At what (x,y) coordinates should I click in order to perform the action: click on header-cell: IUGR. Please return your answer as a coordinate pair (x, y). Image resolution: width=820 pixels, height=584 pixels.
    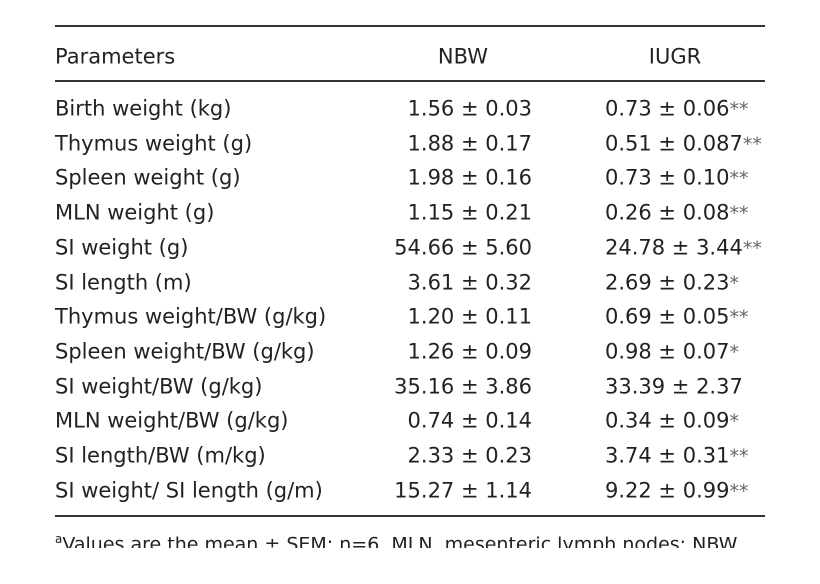
    Looking at the image, I should click on (675, 56).